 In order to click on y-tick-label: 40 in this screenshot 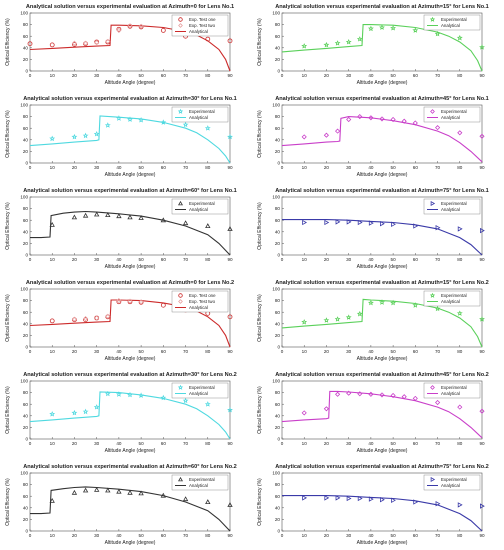, I will do `click(26, 139)`.